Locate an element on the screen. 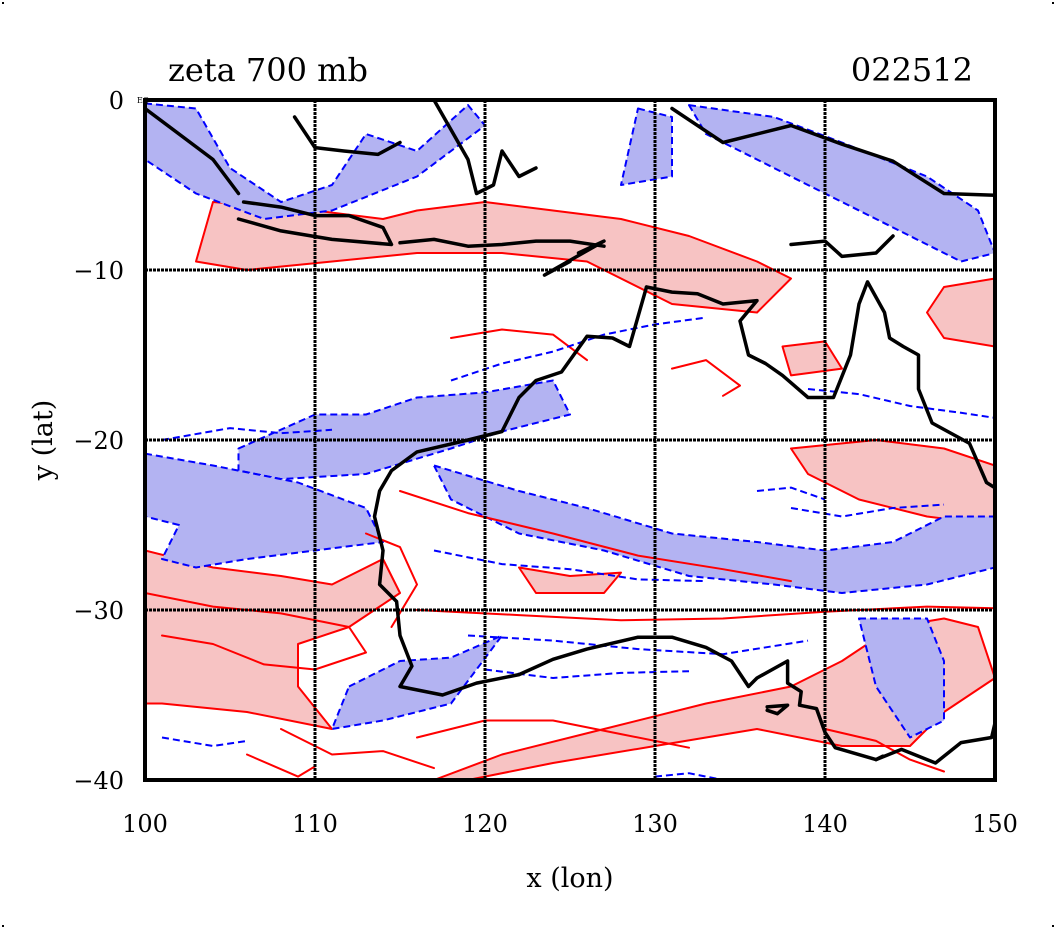 The width and height of the screenshot is (1056, 929). x-axis-title: x (lon) is located at coordinates (569, 878).